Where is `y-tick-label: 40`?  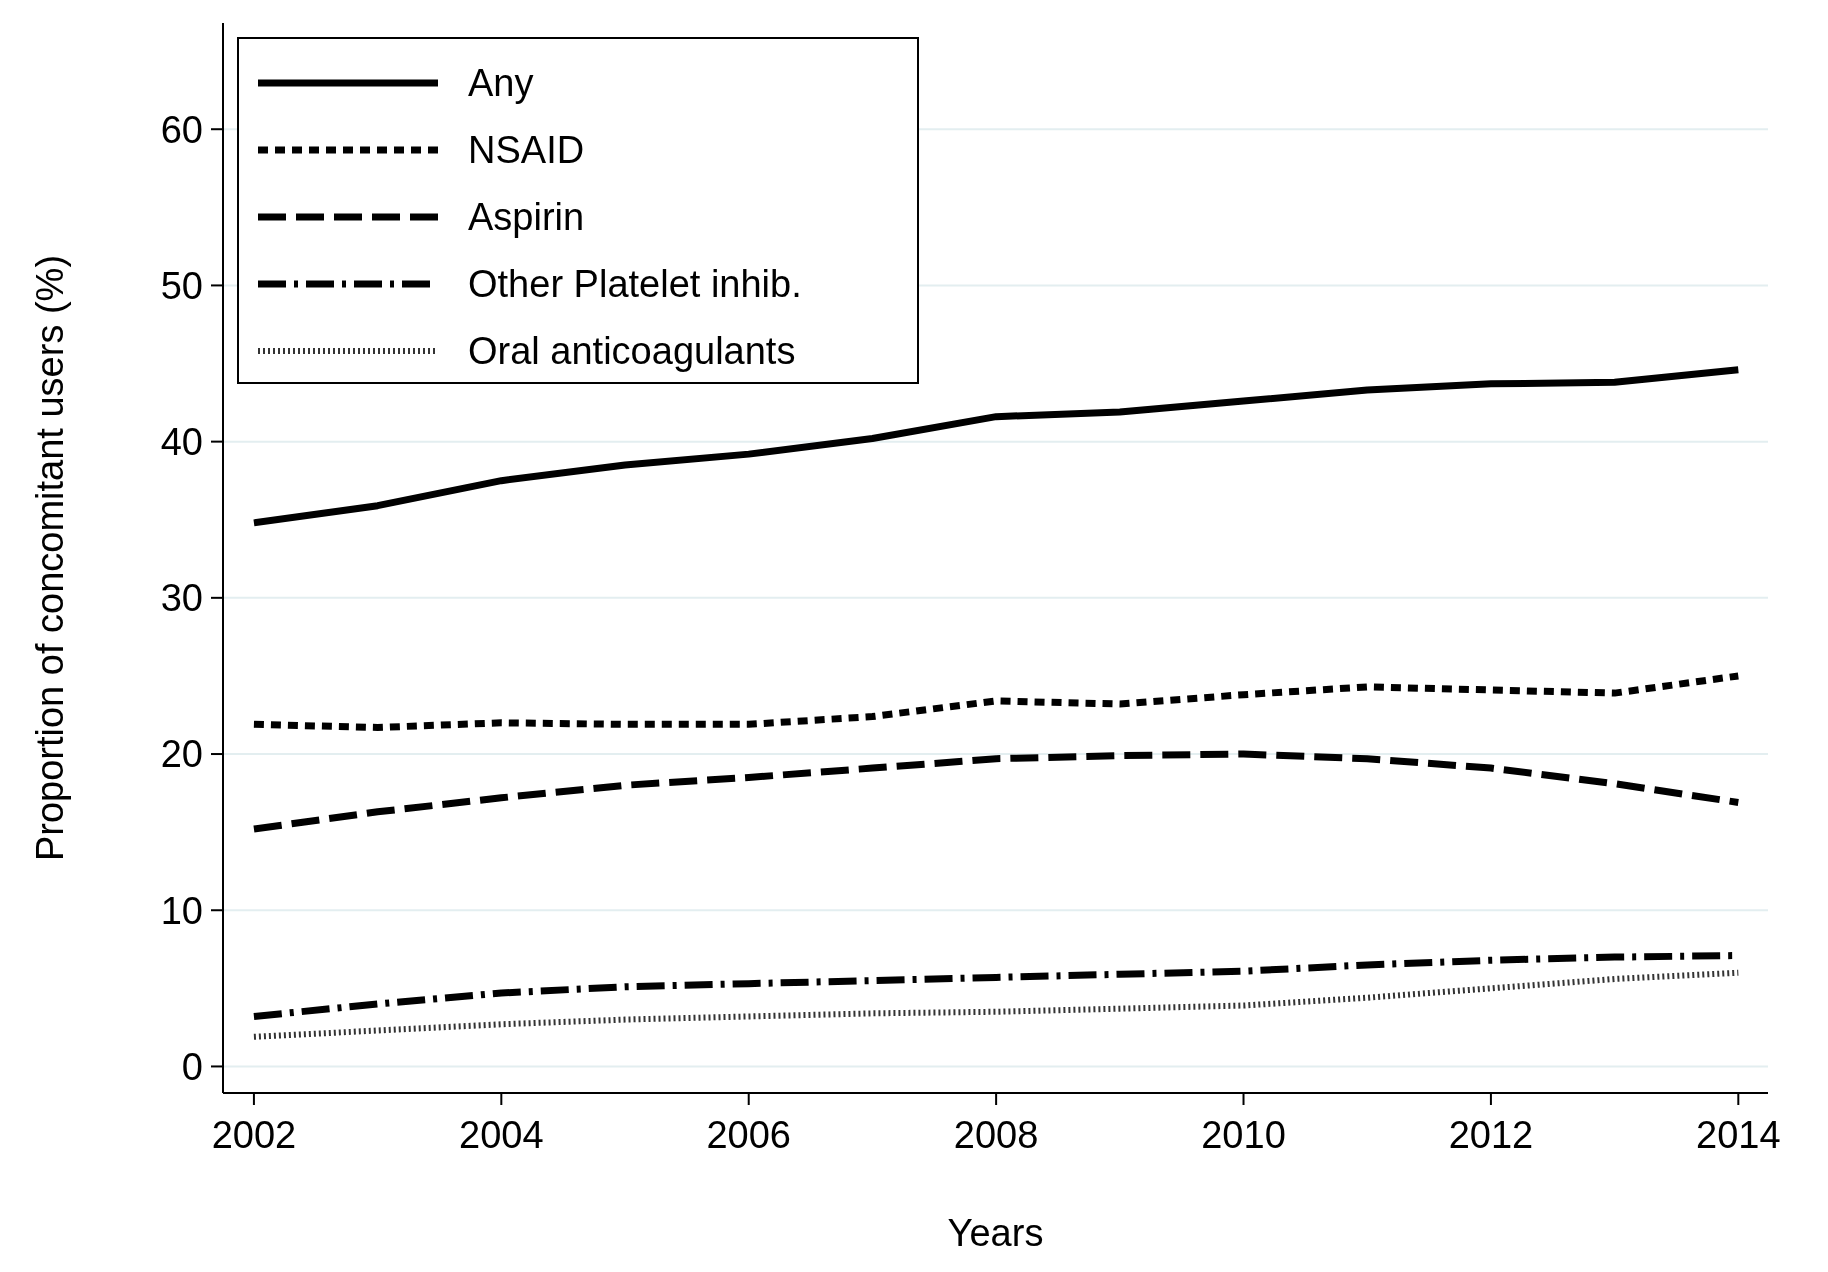
y-tick-label: 40 is located at coordinates (181, 441).